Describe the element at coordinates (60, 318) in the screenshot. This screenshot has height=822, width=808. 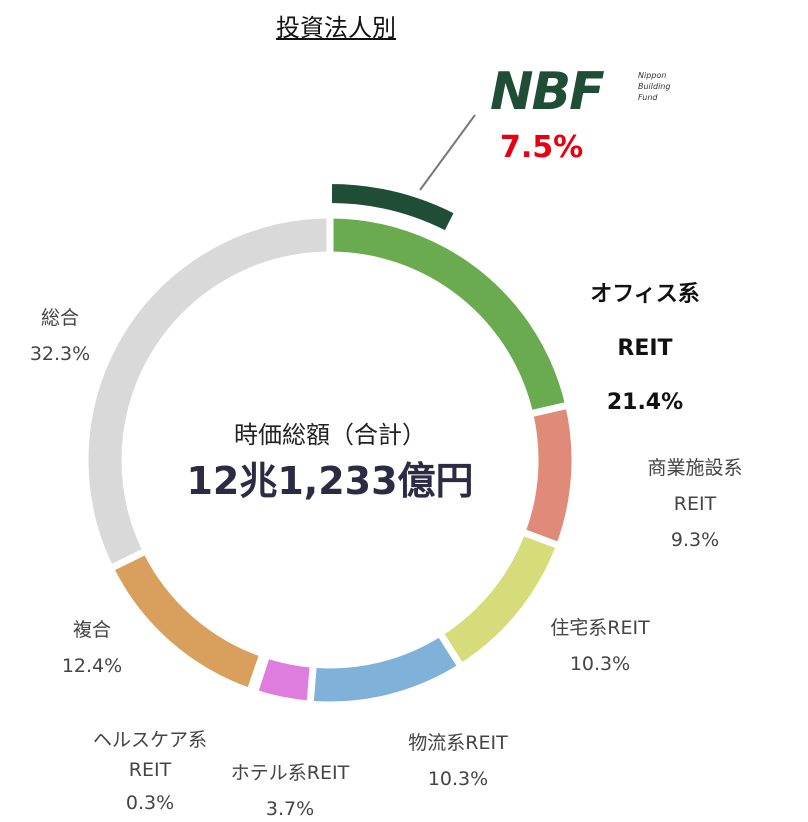
I see `category-label: 総合` at that location.